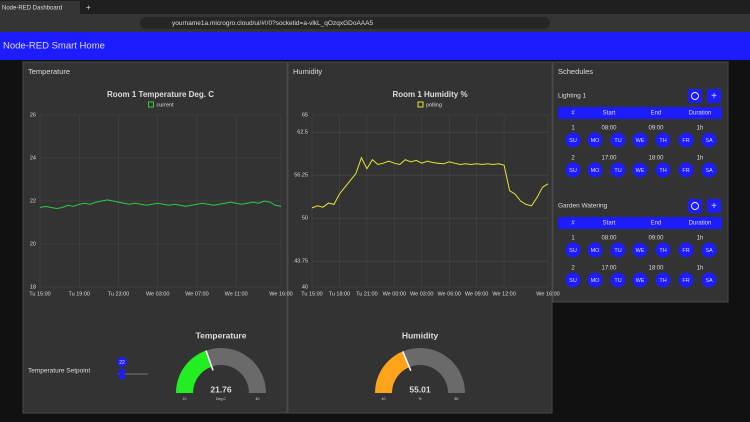 The height and width of the screenshot is (422, 750). What do you see at coordinates (573, 239) in the screenshot?
I see `cell: 1` at bounding box center [573, 239].